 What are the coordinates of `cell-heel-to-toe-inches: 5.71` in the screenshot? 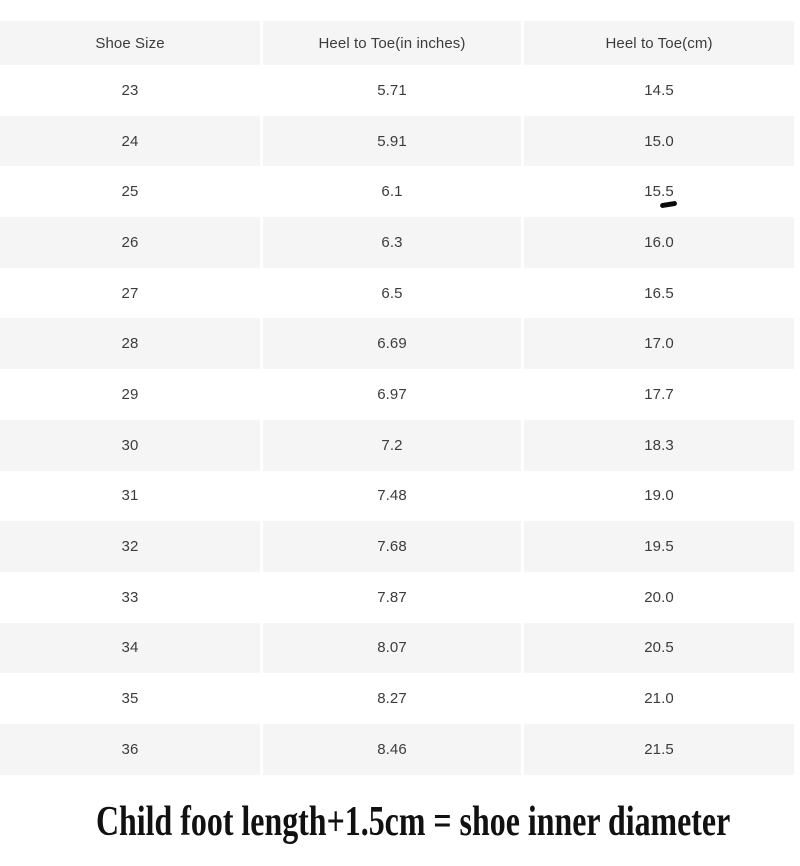 It's located at (392, 90).